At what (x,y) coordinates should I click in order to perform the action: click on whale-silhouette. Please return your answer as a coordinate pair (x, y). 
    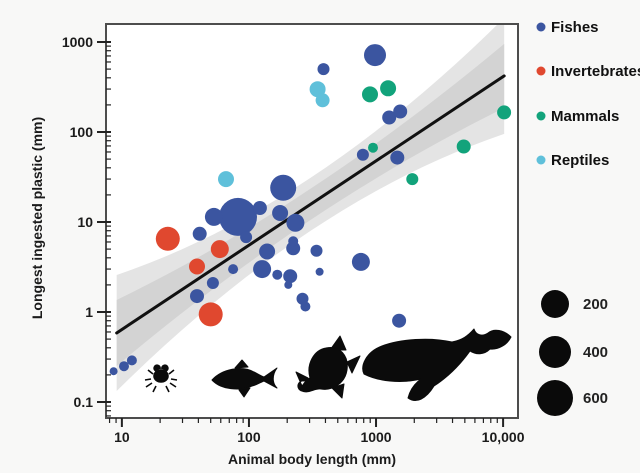
    Looking at the image, I should click on (437, 364).